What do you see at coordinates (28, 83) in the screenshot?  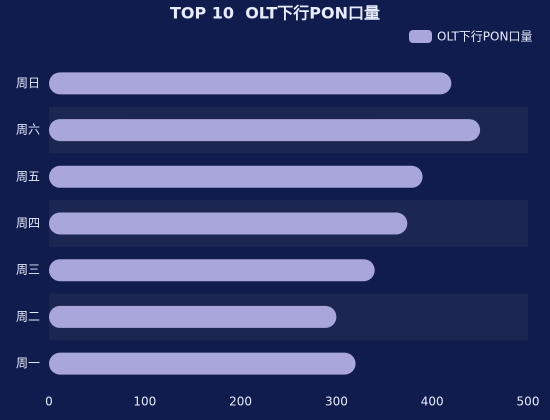 I see `y-tick-label: 周日` at bounding box center [28, 83].